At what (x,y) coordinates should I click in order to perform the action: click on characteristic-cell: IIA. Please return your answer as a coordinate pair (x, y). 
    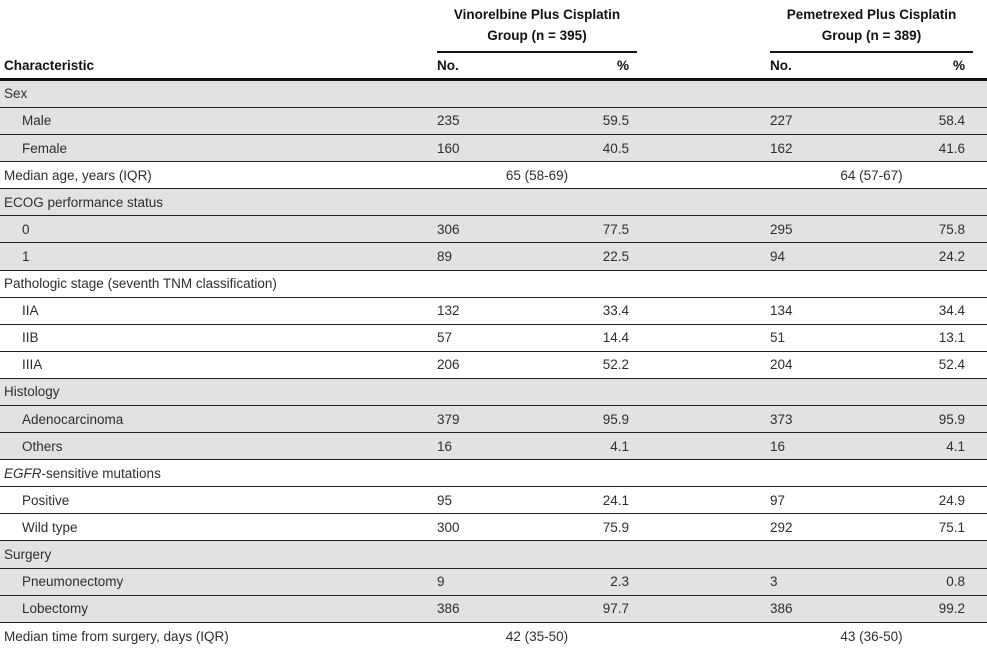
    Looking at the image, I should click on (30, 311).